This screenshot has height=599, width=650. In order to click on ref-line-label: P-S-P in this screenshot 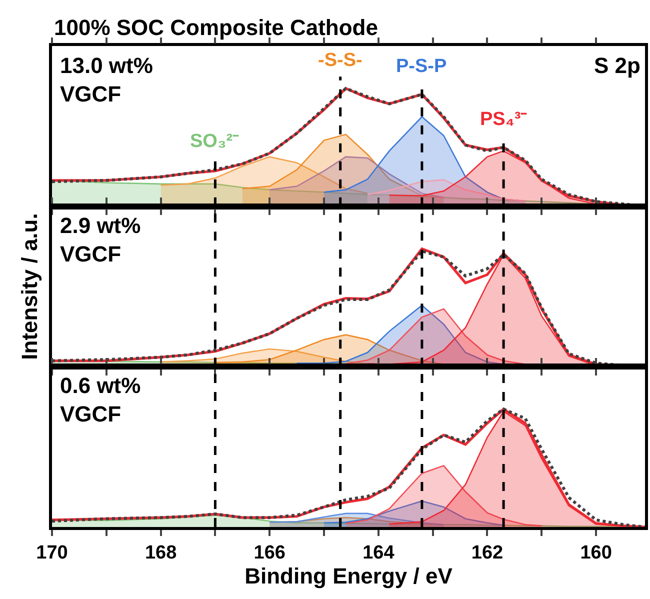, I will do `click(421, 66)`.